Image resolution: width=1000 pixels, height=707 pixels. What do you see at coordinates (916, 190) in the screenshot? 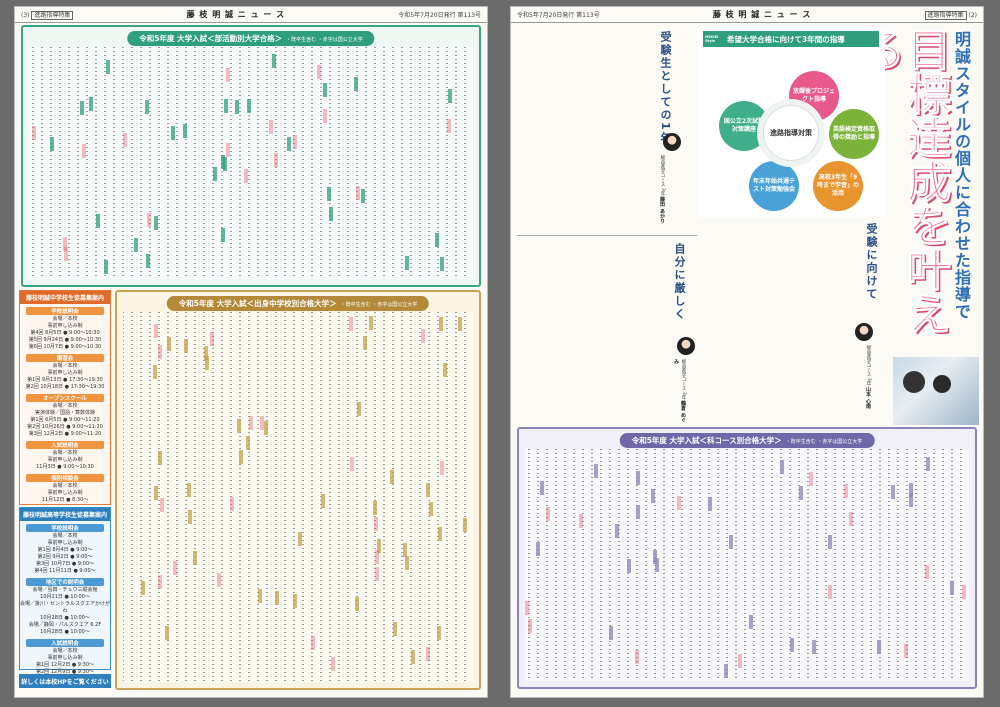
I see `feature-headline: 明誠スタイルの個人に合わせた指導で 目標達成を叶える` at bounding box center [916, 190].